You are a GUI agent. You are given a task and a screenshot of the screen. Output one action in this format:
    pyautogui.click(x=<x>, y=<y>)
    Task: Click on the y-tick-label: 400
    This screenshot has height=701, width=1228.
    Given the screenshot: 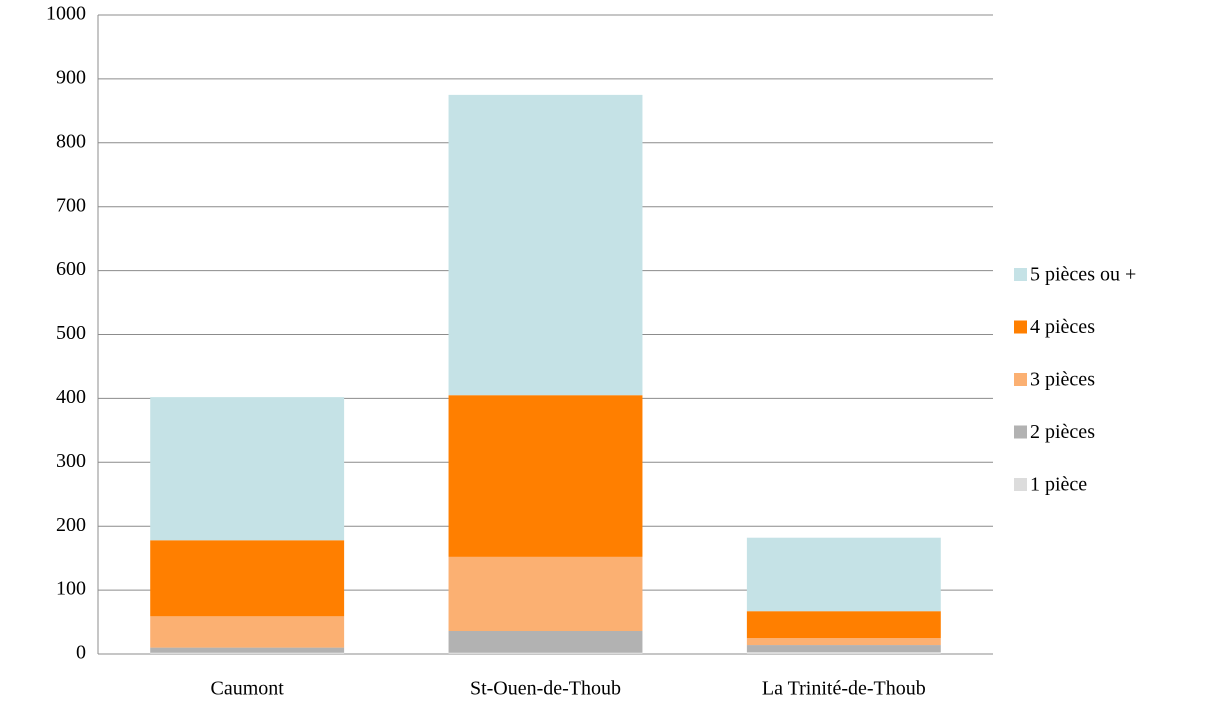 What is the action you would take?
    pyautogui.click(x=71, y=397)
    